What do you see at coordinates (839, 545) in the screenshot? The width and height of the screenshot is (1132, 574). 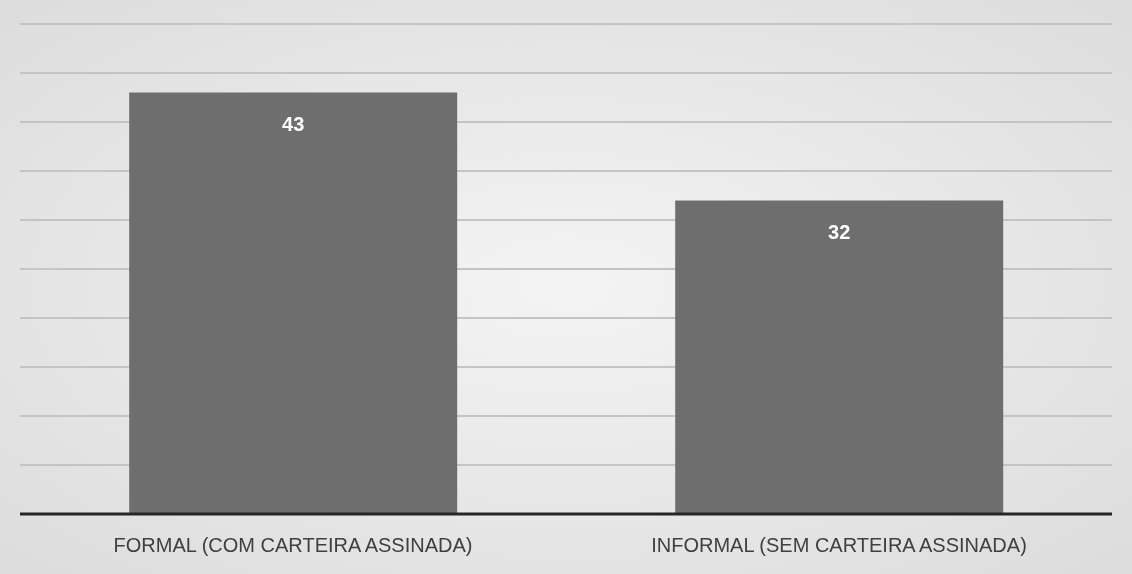 I see `x-tick-label: INFORMAL (SEM CARTEIRA ASSINADA)` at bounding box center [839, 545].